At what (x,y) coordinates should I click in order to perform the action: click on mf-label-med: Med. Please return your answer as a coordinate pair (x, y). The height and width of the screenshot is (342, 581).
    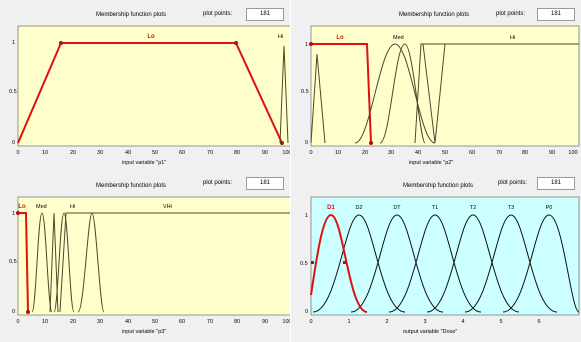
    Looking at the image, I should click on (41, 207).